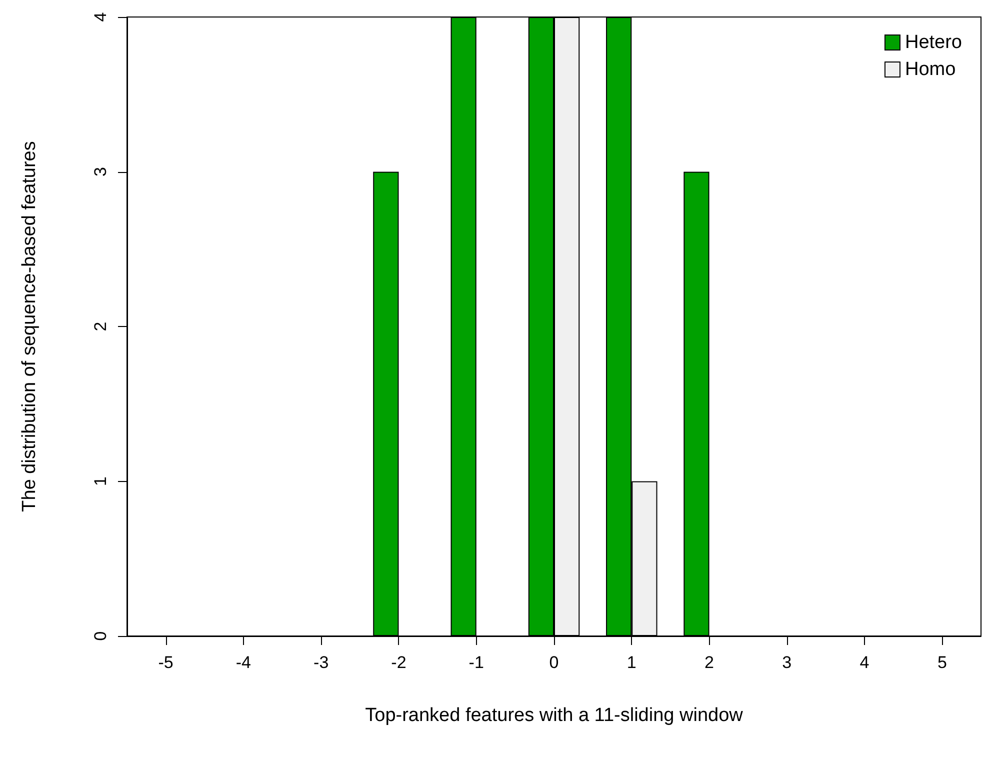 The height and width of the screenshot is (757, 985). Describe the element at coordinates (942, 662) in the screenshot. I see `x-tick-label: 5` at that location.